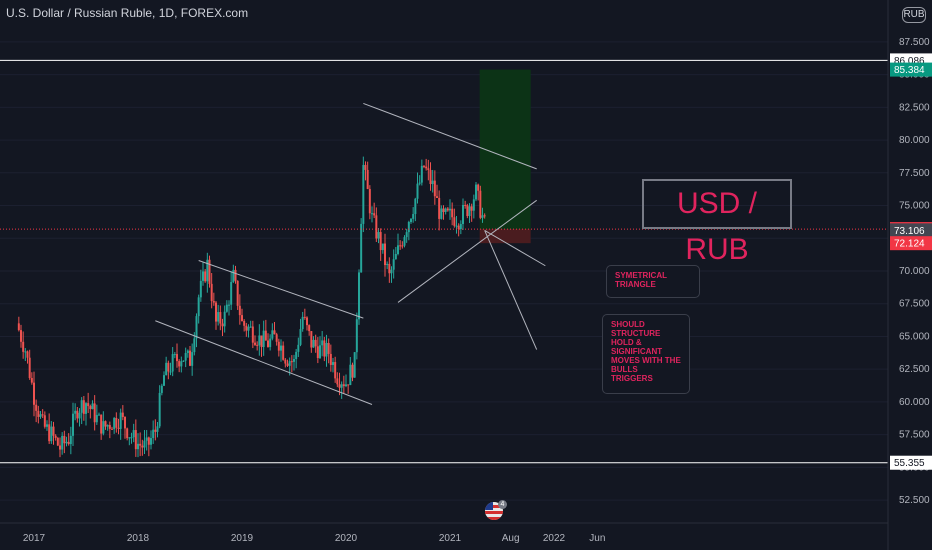  Describe the element at coordinates (450, 538) in the screenshot. I see `time-tick-label: 2021` at that location.